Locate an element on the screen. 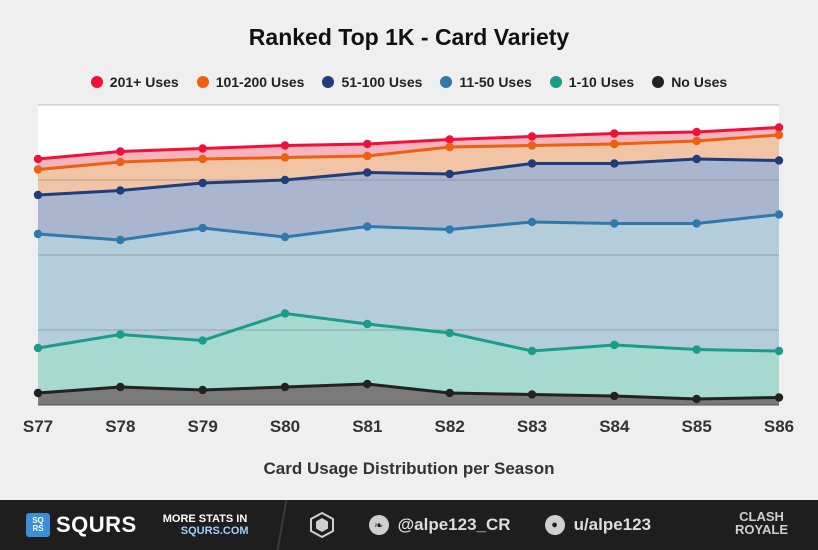  legend-item-51-100: 51-100 Uses is located at coordinates (372, 82).